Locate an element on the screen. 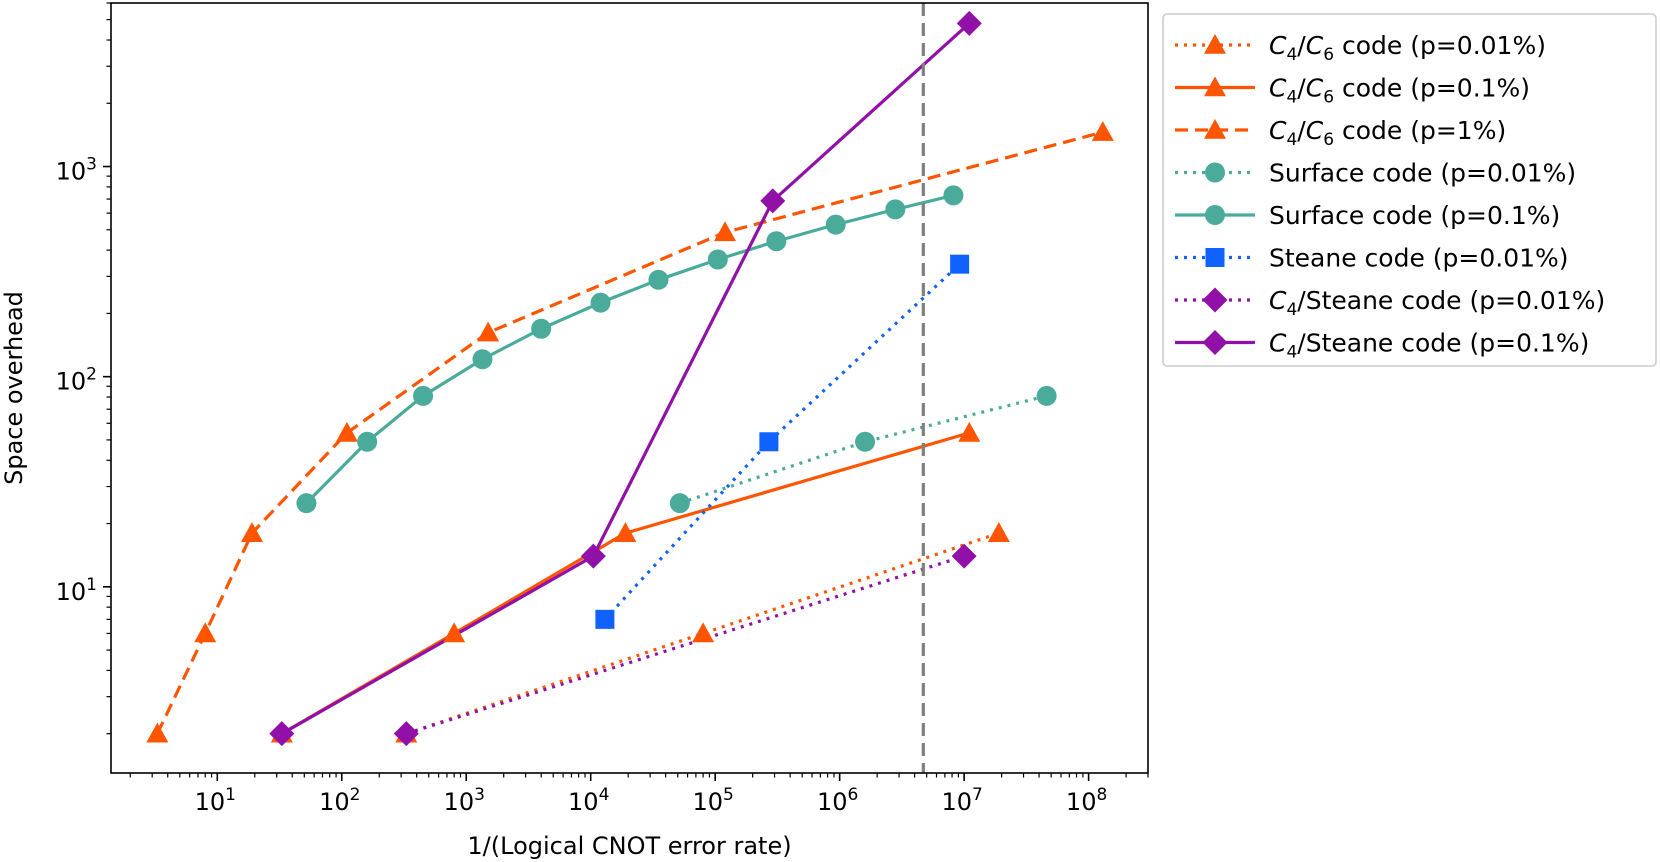 The image size is (1660, 862). y-tick-label: 102 is located at coordinates (76, 380).